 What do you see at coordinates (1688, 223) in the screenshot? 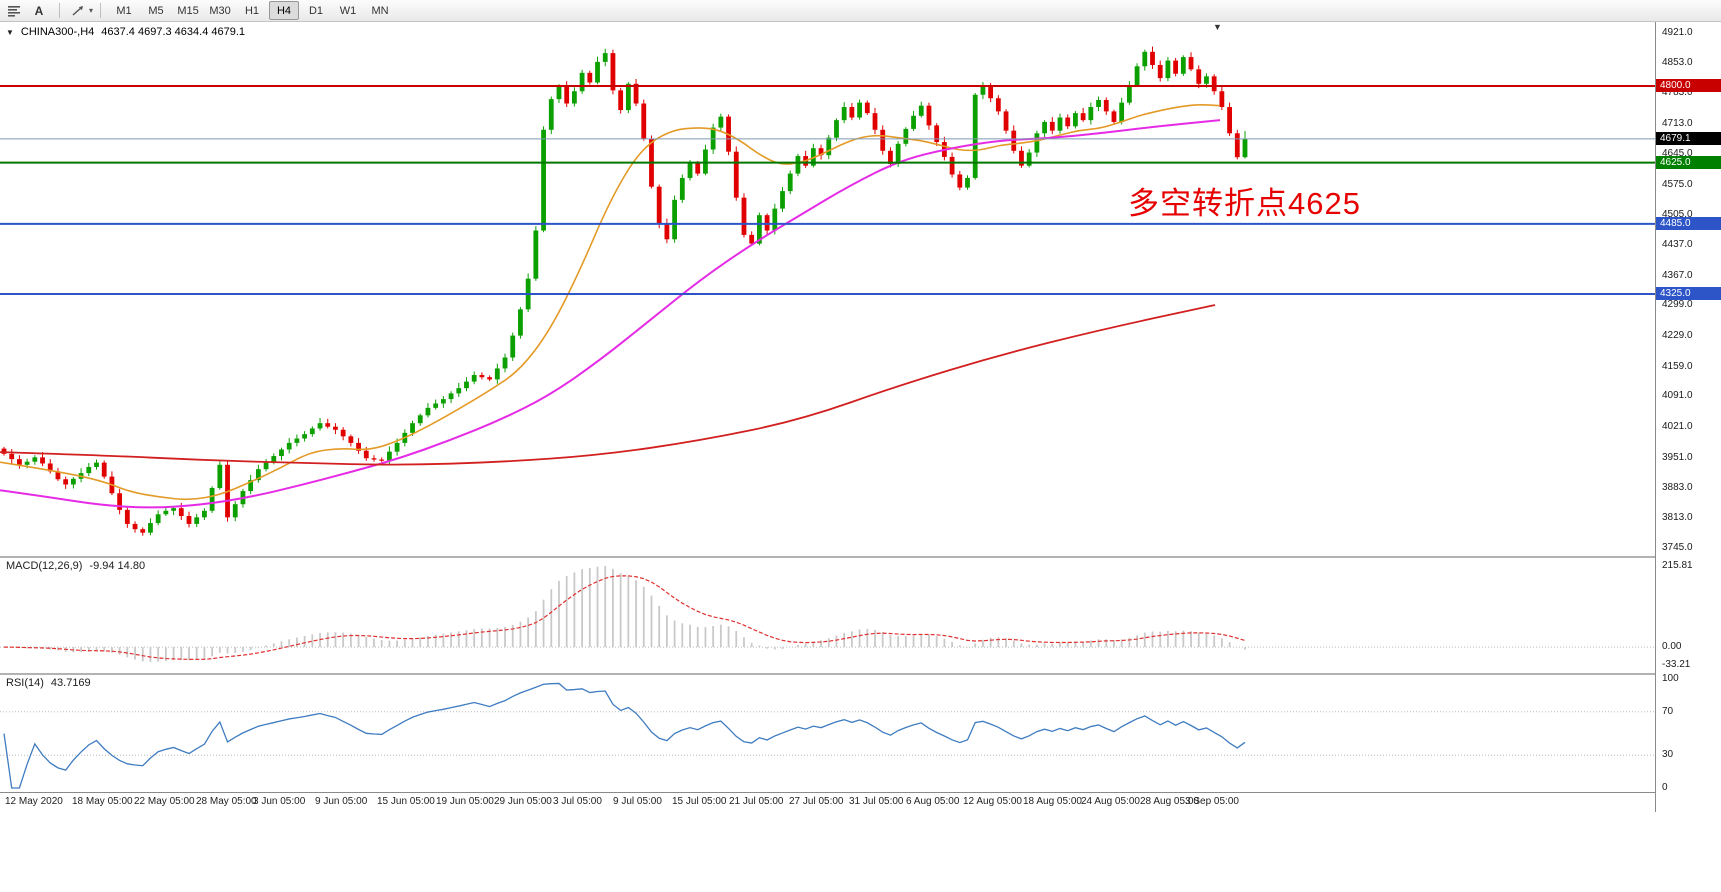
I see `price-badge-4485.0: 4485.0` at bounding box center [1688, 223].